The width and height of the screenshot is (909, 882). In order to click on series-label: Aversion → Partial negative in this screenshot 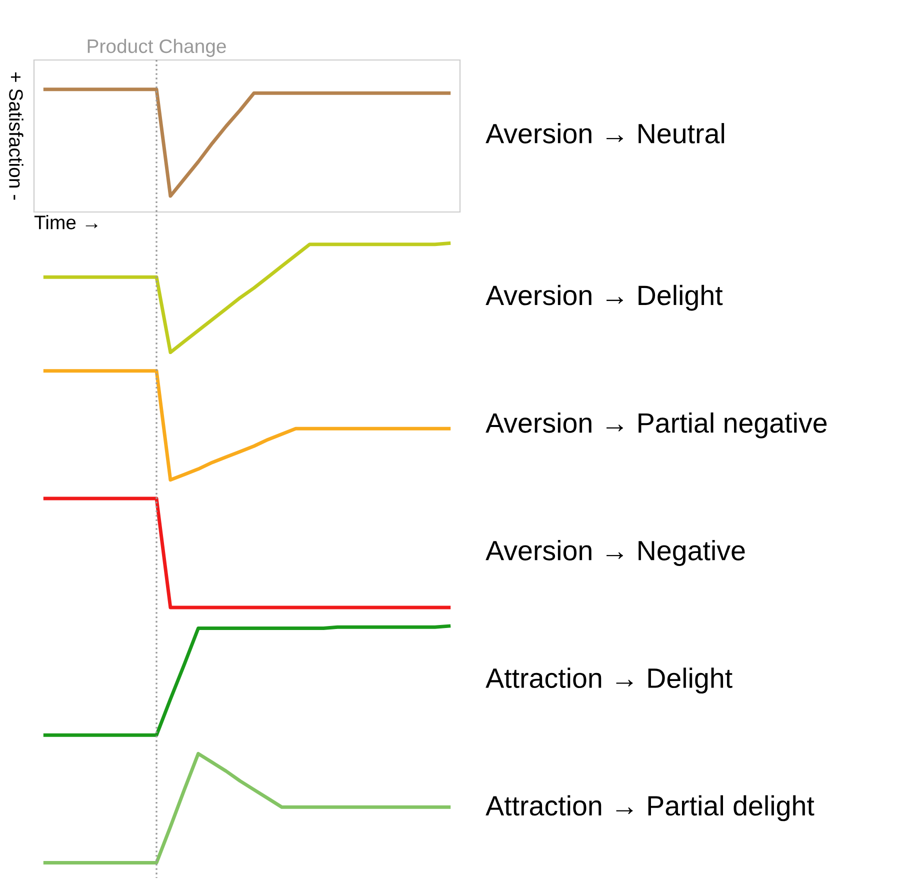, I will do `click(656, 425)`.